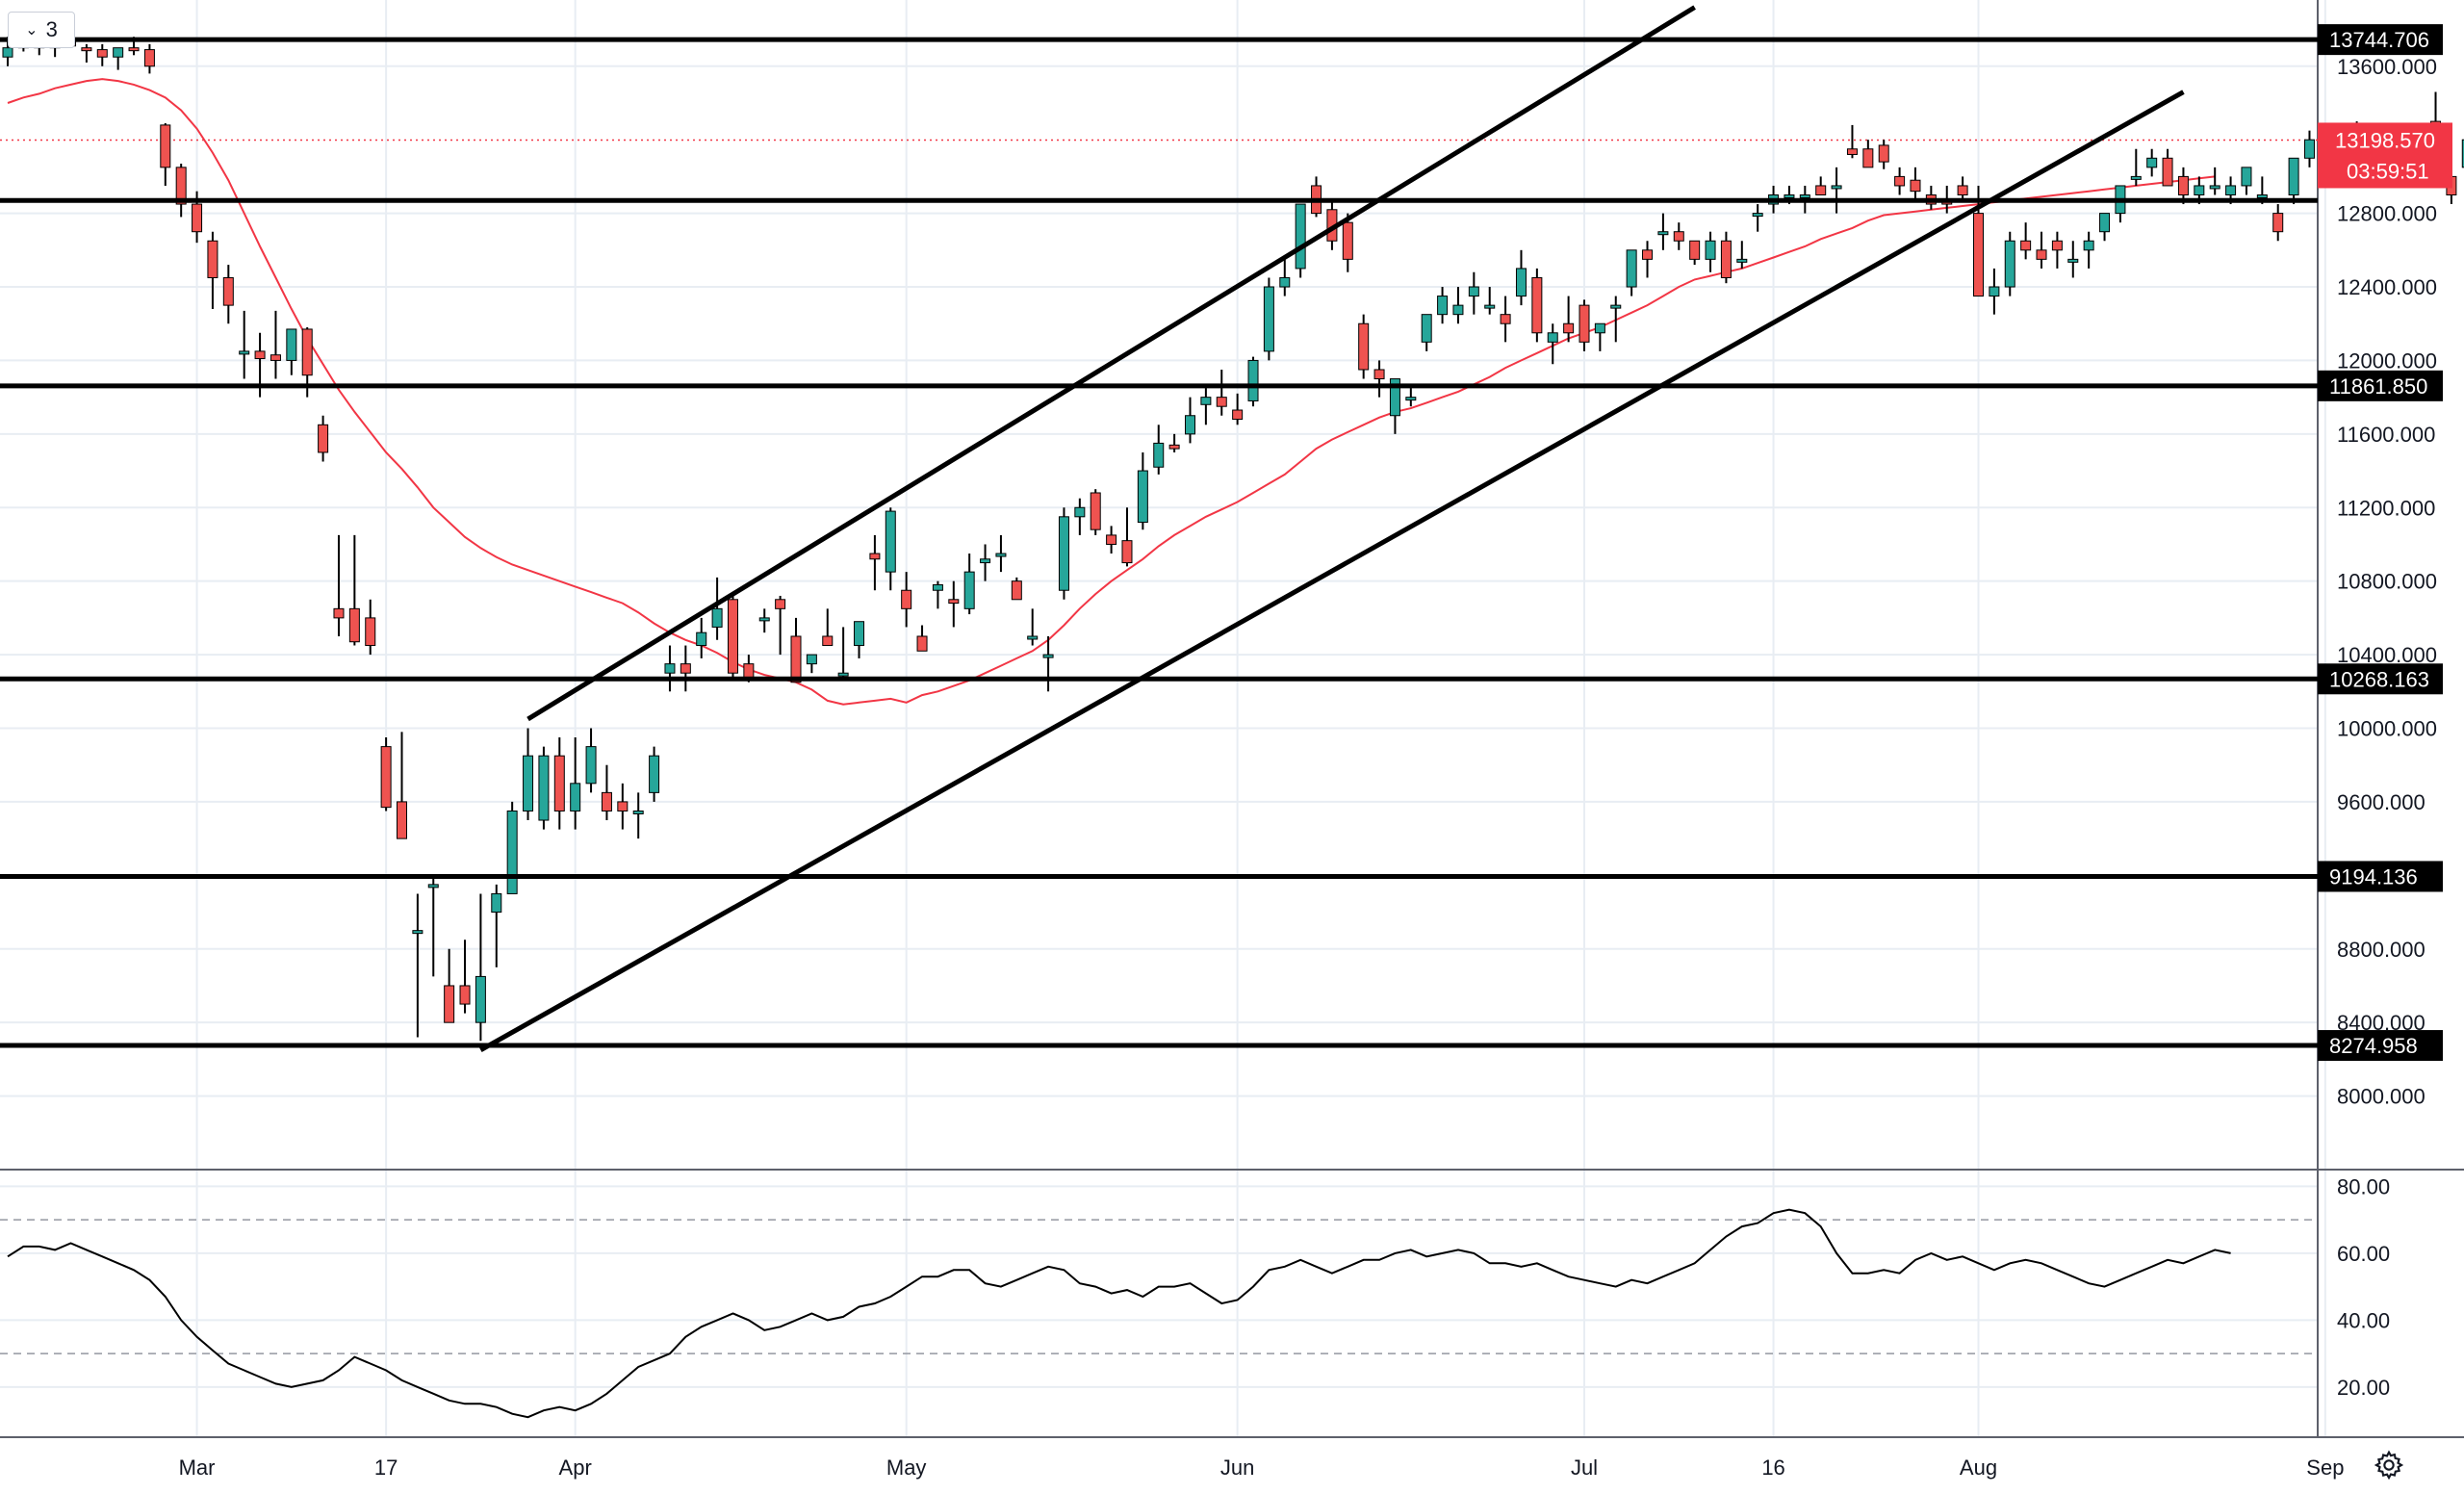  What do you see at coordinates (2363, 1254) in the screenshot?
I see `rsi-tick-label: 60.00` at bounding box center [2363, 1254].